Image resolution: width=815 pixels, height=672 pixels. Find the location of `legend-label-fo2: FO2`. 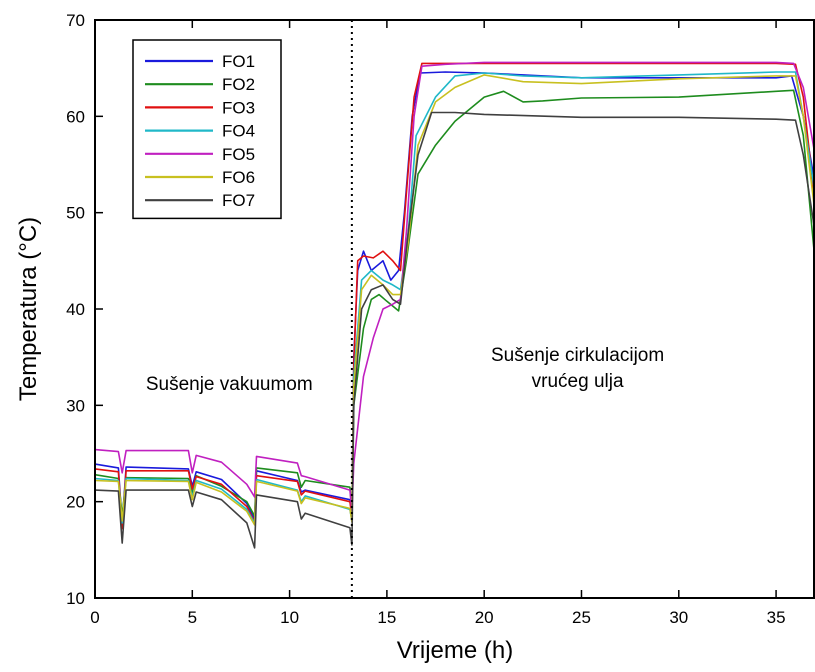

legend-label-fo2: FO2 is located at coordinates (238, 84).